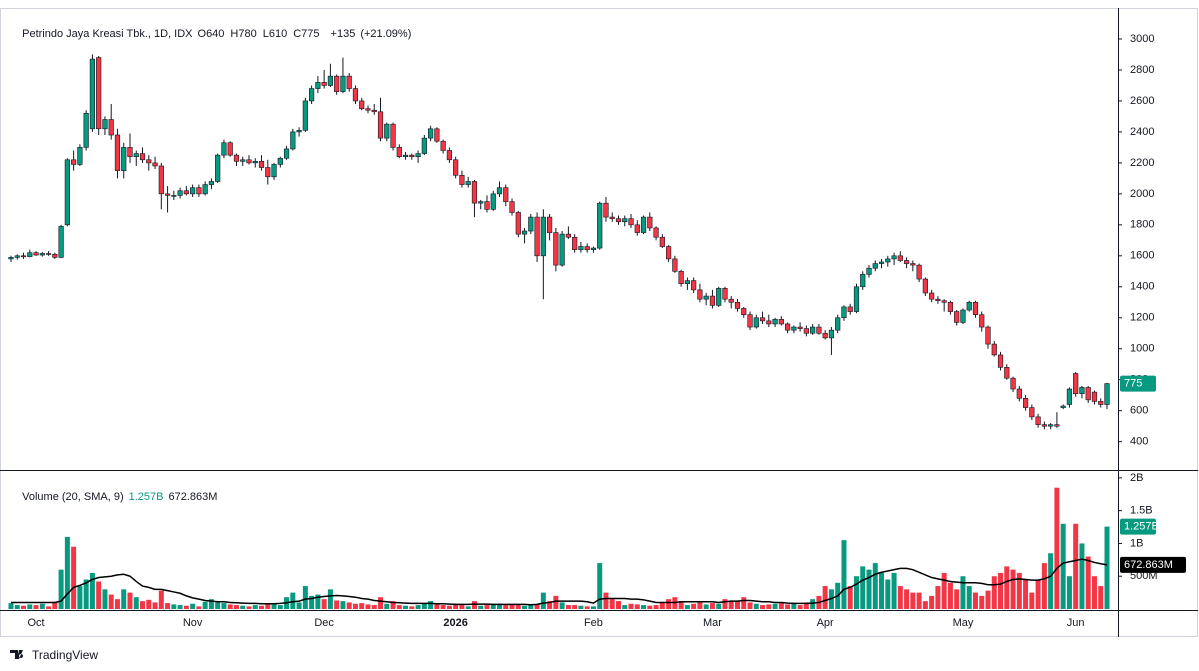  What do you see at coordinates (211, 34) in the screenshot?
I see `quote-field: O640` at bounding box center [211, 34].